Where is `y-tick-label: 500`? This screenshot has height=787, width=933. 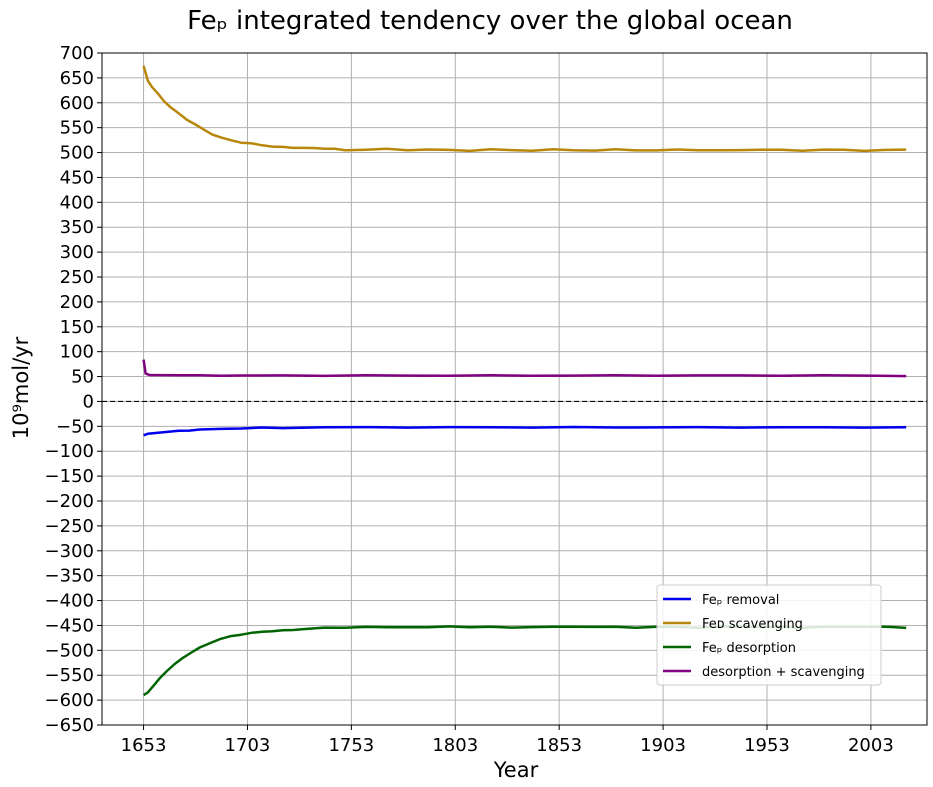 y-tick-label: 500 is located at coordinates (77, 153).